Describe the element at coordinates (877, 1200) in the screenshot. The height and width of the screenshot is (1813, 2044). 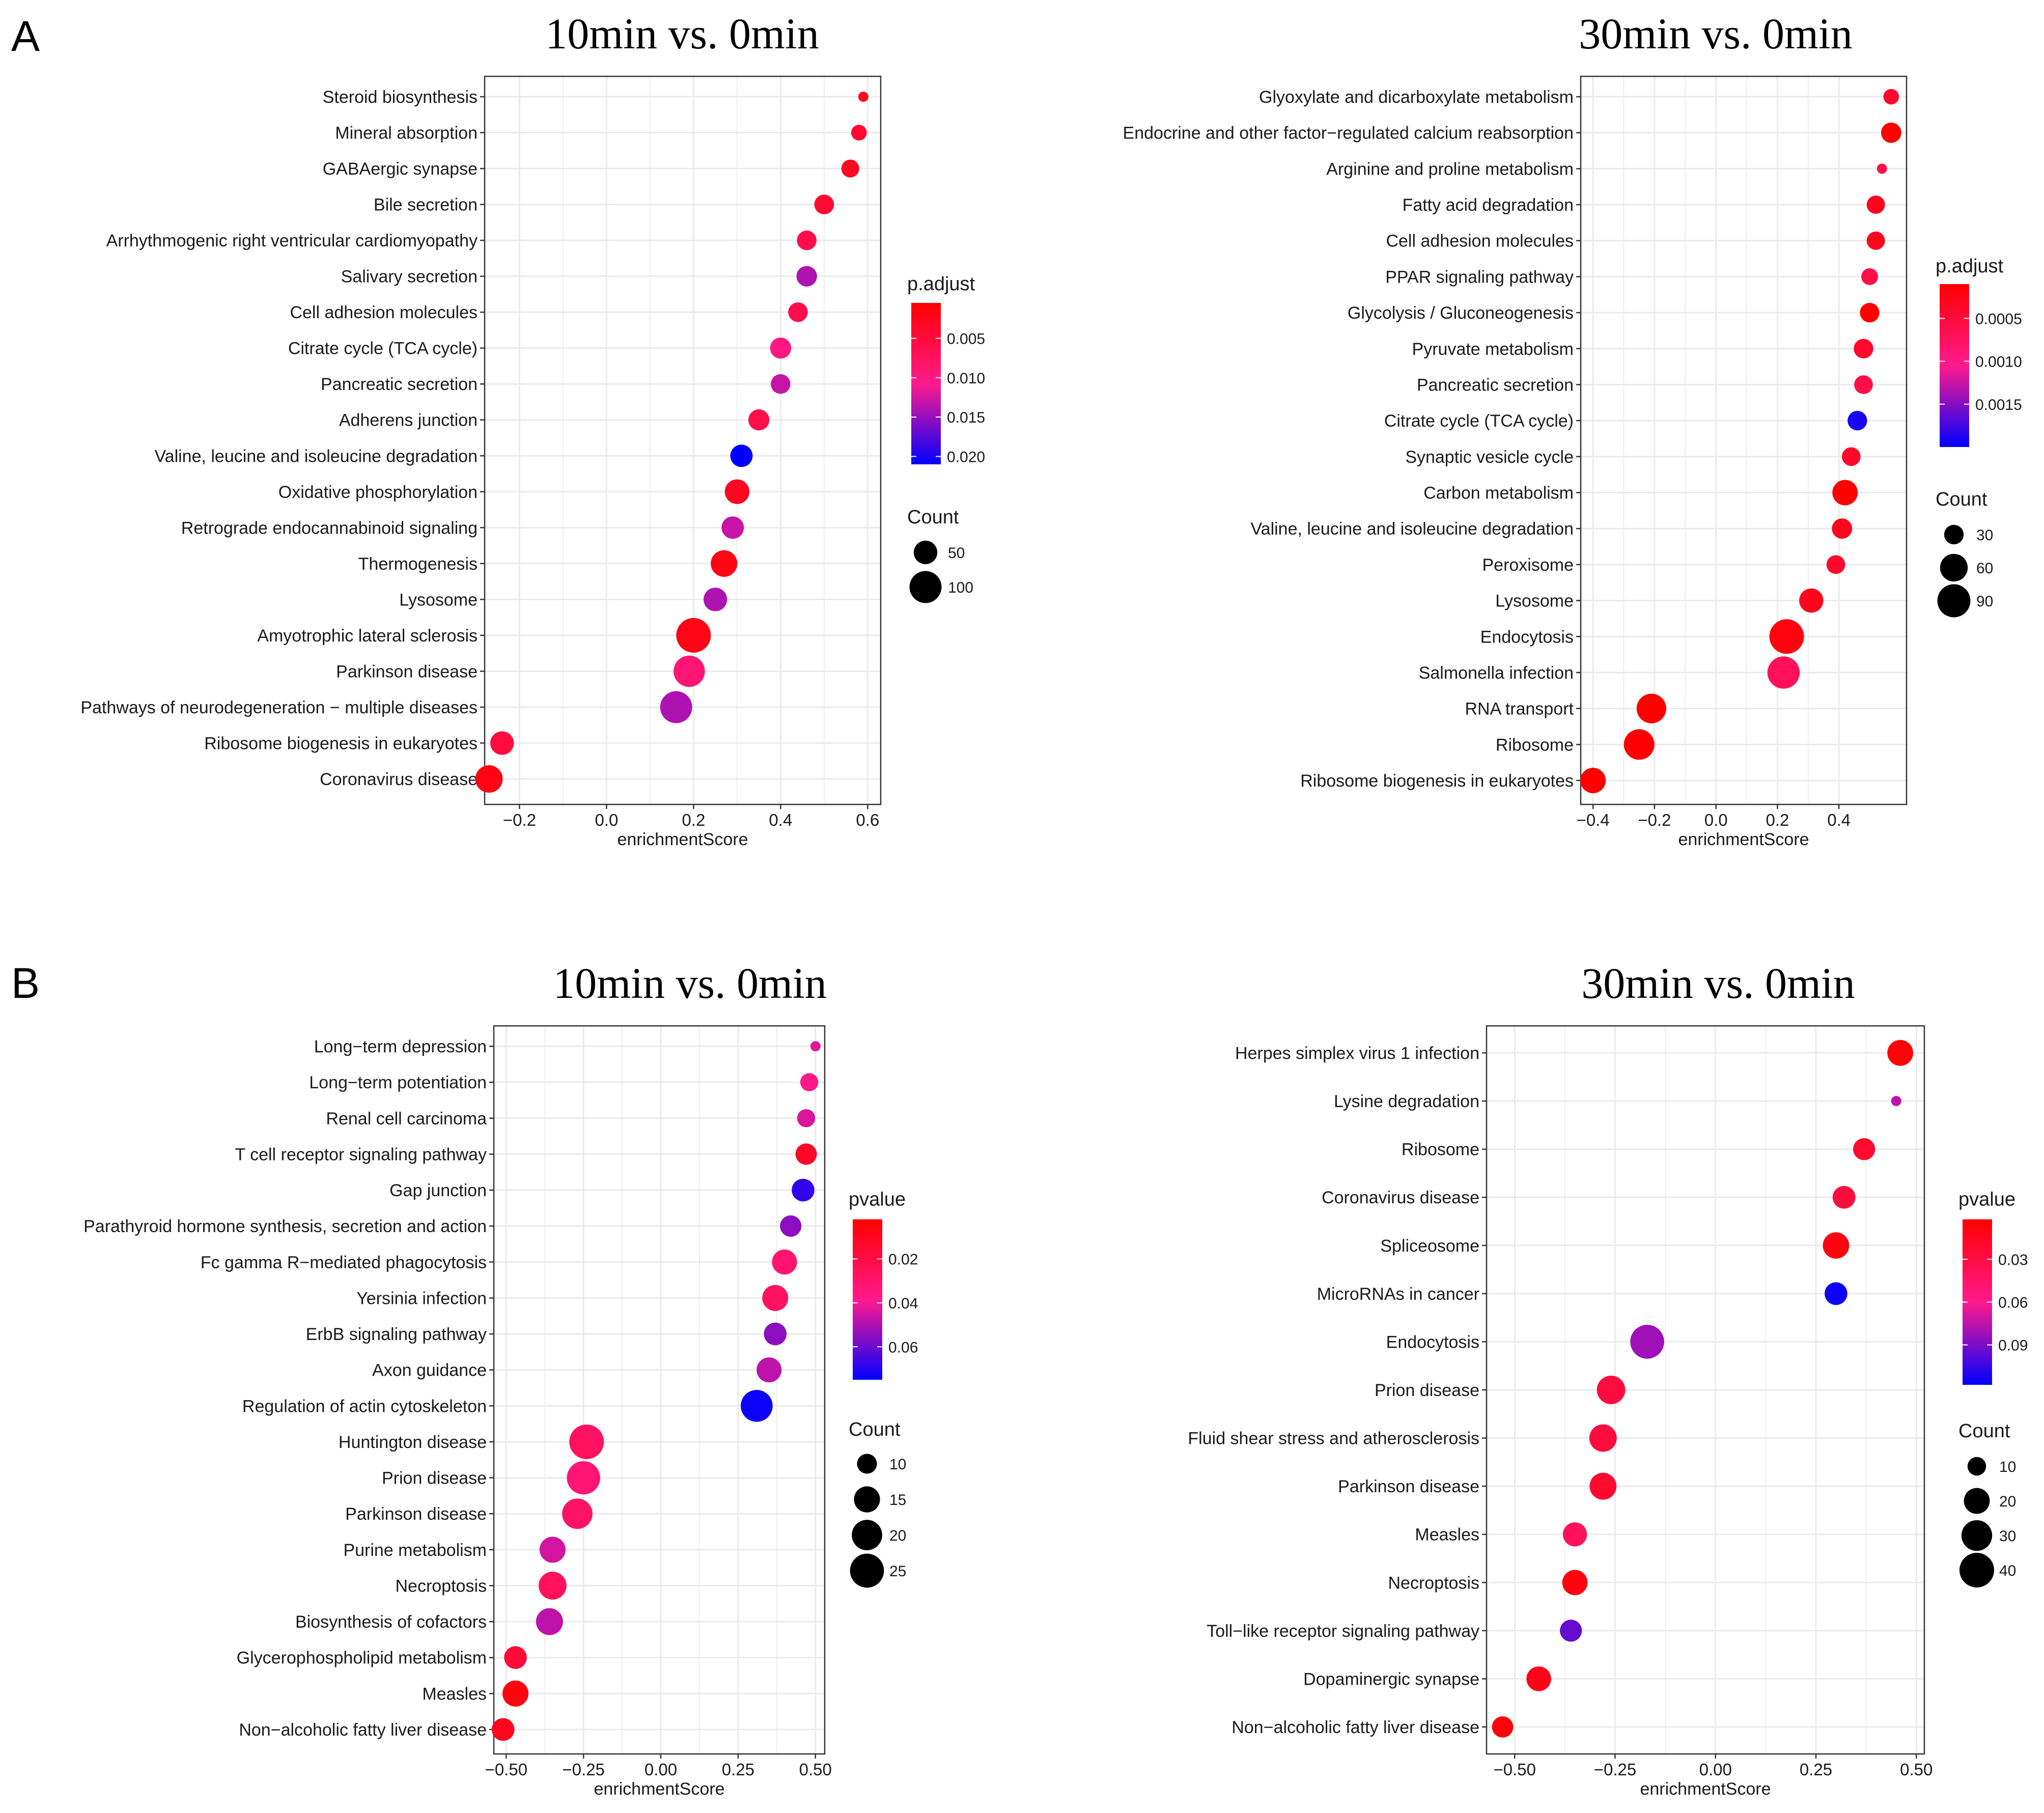
I see `color-legend-title: pvalue` at that location.